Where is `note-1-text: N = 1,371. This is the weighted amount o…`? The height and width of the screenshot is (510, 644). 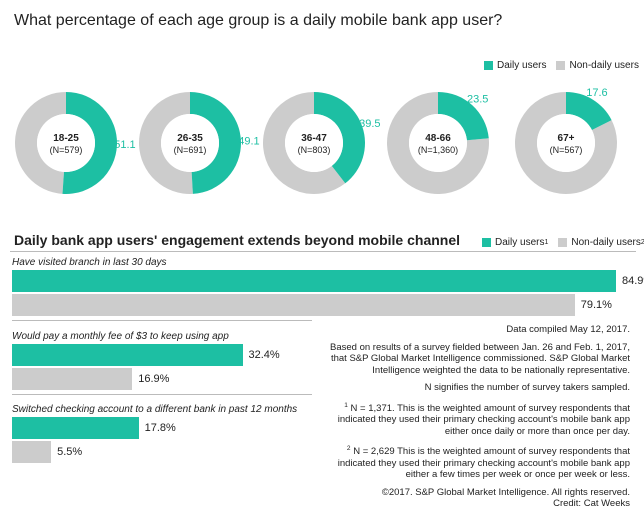
note-1-text: N = 1,371. This is the weighted amount o… is located at coordinates (483, 419).